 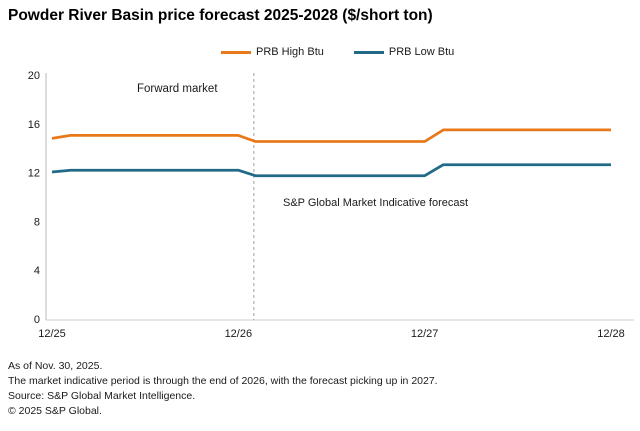 What do you see at coordinates (177, 89) in the screenshot?
I see `annotation-forward-market: Forward market` at bounding box center [177, 89].